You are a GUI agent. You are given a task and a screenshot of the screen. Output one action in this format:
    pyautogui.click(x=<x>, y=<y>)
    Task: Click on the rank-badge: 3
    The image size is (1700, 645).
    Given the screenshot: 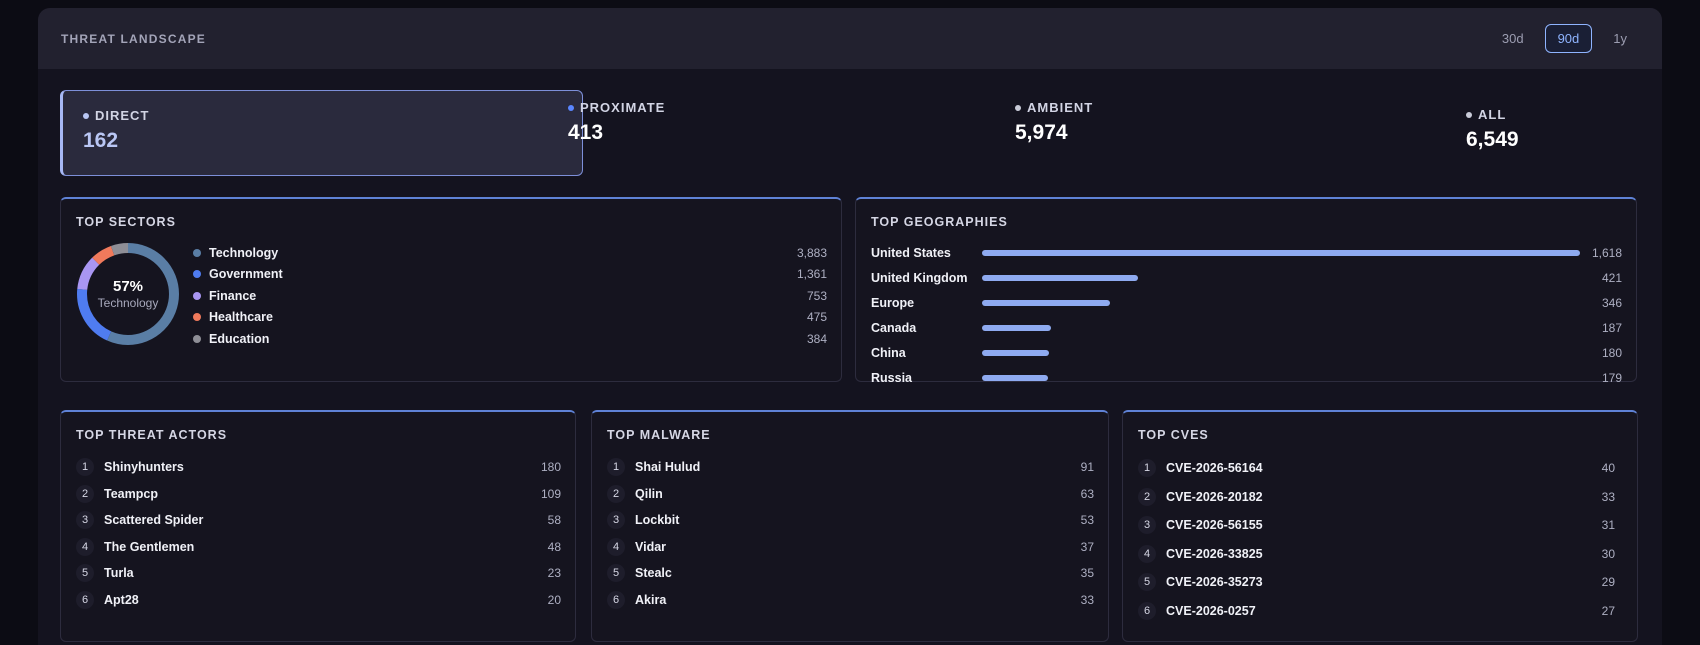 What is the action you would take?
    pyautogui.click(x=85, y=520)
    